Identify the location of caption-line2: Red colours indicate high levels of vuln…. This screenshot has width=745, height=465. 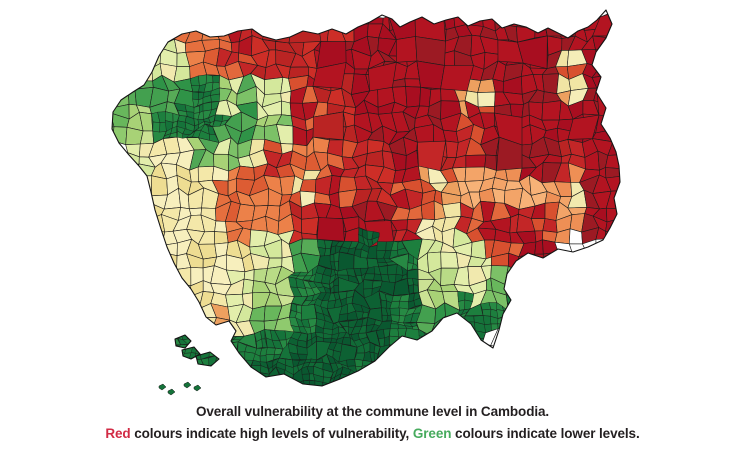
(372, 434).